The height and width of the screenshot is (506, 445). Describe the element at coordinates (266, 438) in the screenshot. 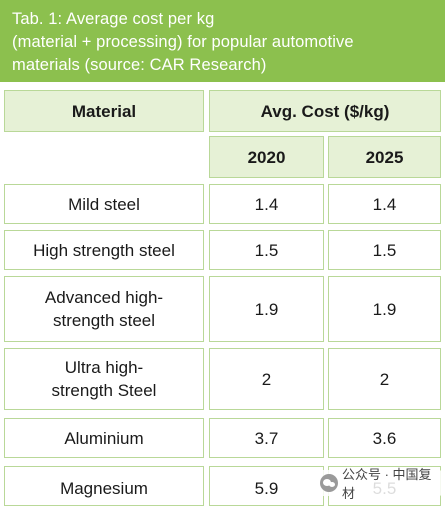

I see `row-value-2020: 3.7` at that location.